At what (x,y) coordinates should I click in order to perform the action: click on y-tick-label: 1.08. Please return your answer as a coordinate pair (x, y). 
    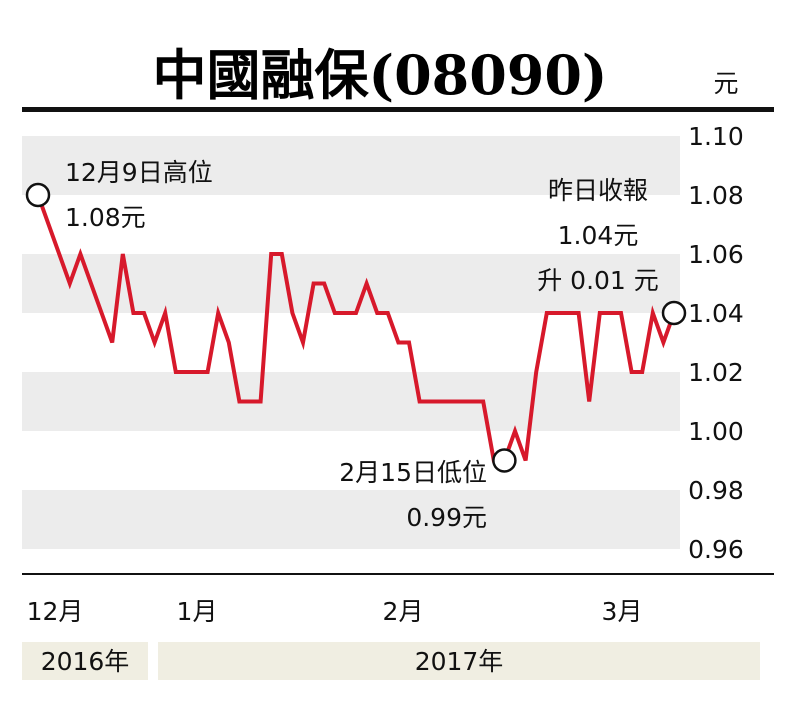
    Looking at the image, I should click on (716, 195).